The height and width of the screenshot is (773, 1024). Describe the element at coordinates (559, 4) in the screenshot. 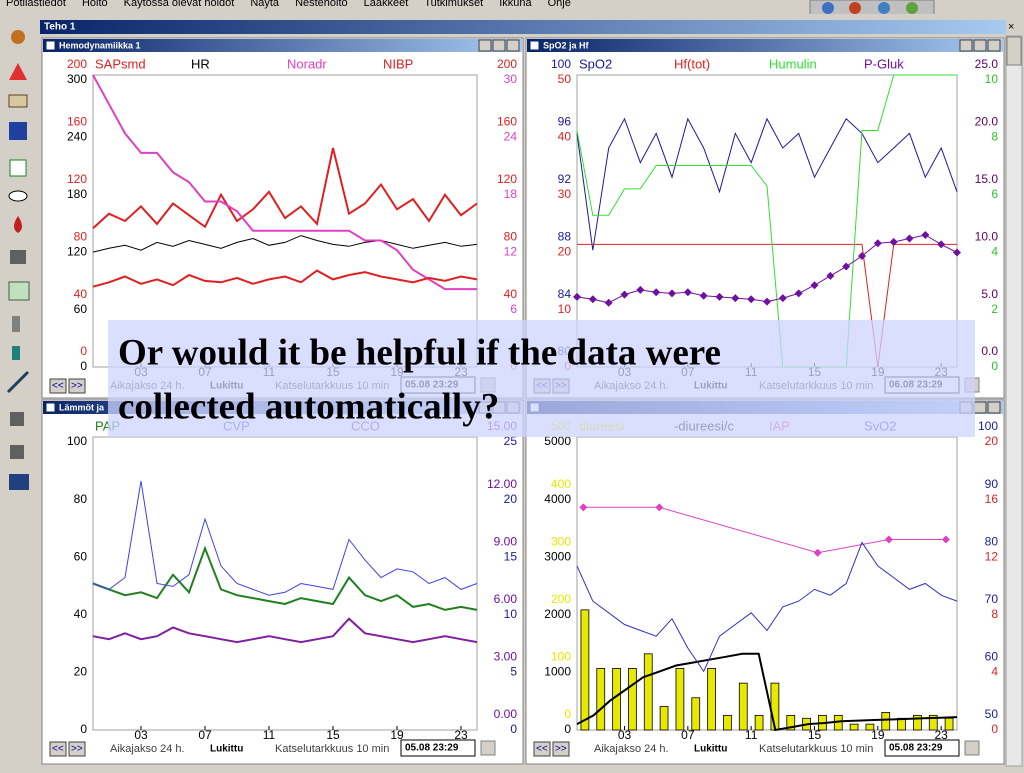

I see `menu-item: Ohje` at that location.